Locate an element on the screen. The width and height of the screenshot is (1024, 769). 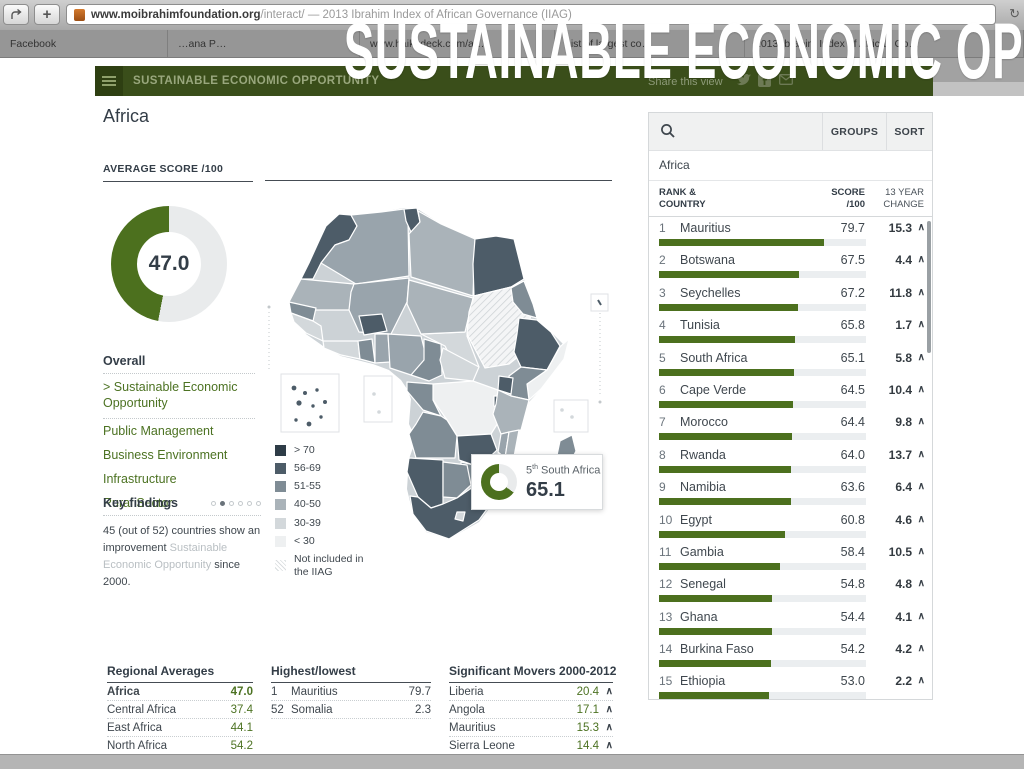
legend-label: 30-39 is located at coordinates (307, 522).